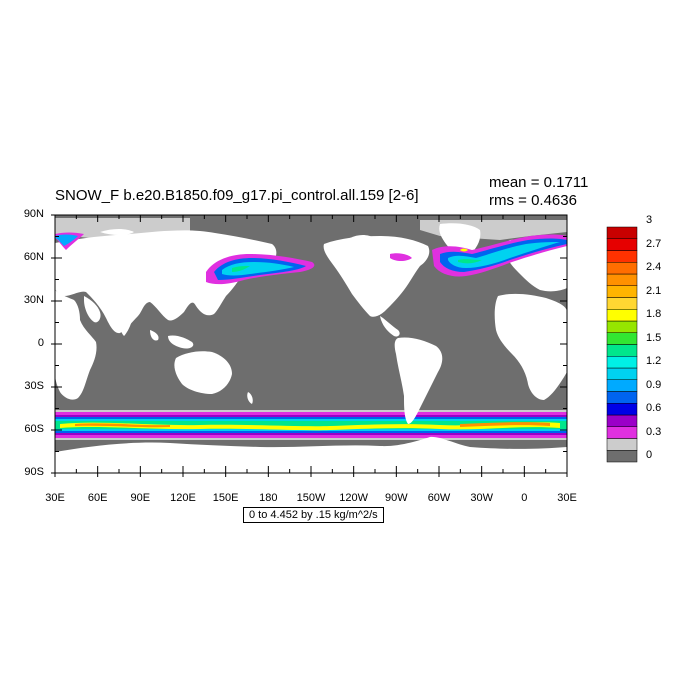 This screenshot has width=700, height=700. I want to click on north-pacific-snow, so click(260, 269).